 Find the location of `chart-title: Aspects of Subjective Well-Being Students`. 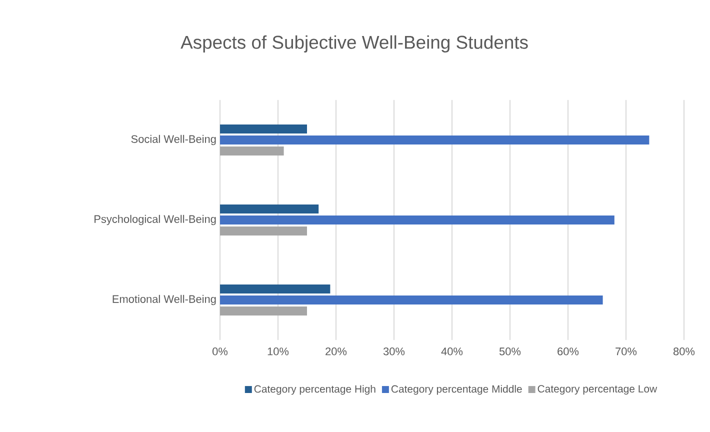

chart-title: Aspects of Subjective Well-Being Students is located at coordinates (354, 44).